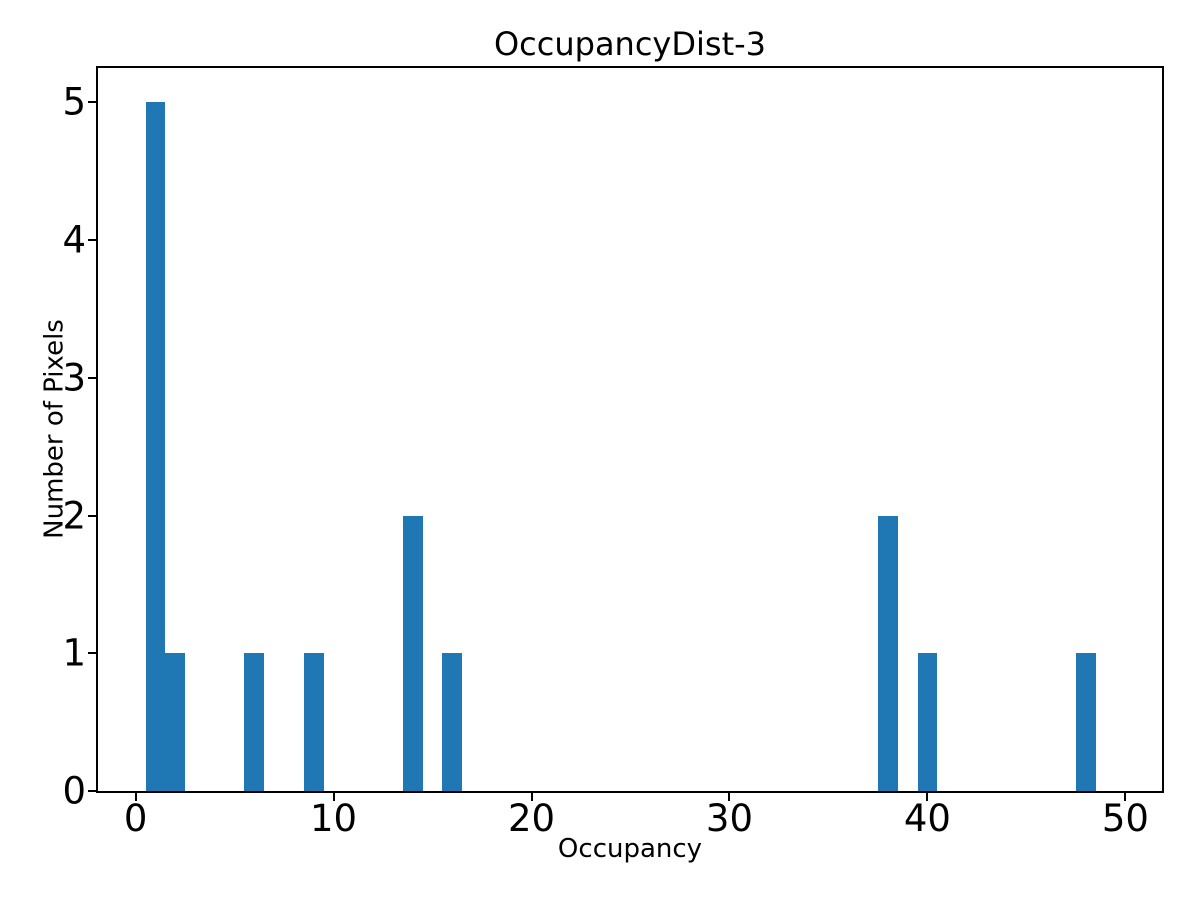  I want to click on y-tick-label: 0, so click(74, 791).